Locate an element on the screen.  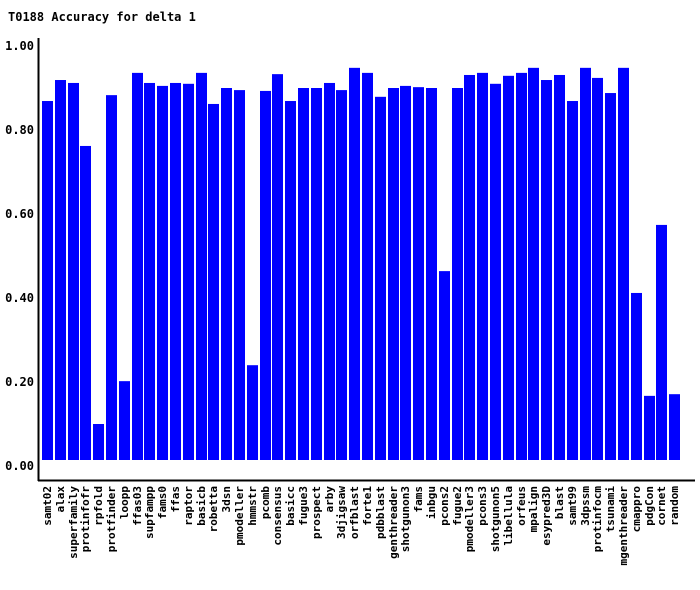
x-tick-label: libellula is located at coordinates (508, 516).